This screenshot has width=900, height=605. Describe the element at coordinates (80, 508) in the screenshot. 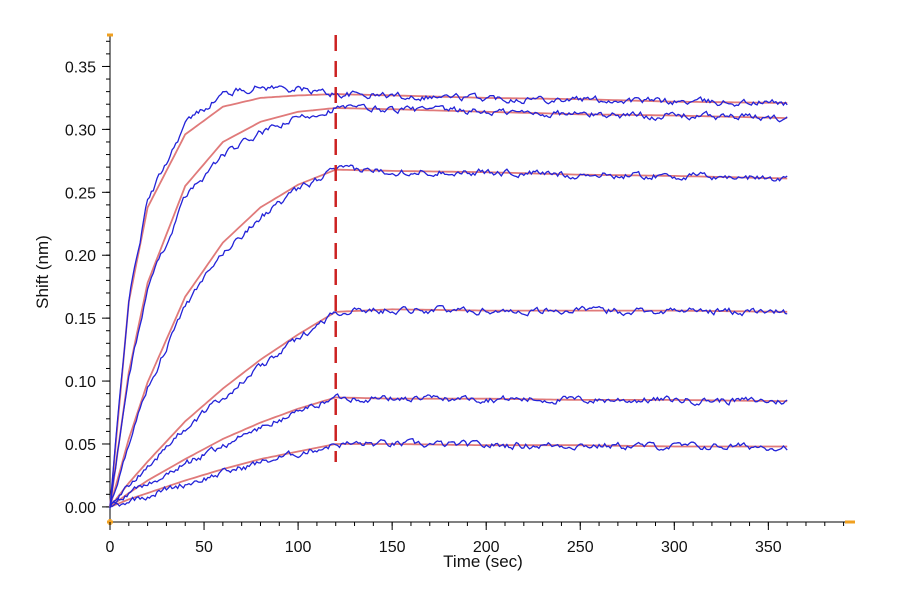

I see `y-tick-label: 0.00` at that location.